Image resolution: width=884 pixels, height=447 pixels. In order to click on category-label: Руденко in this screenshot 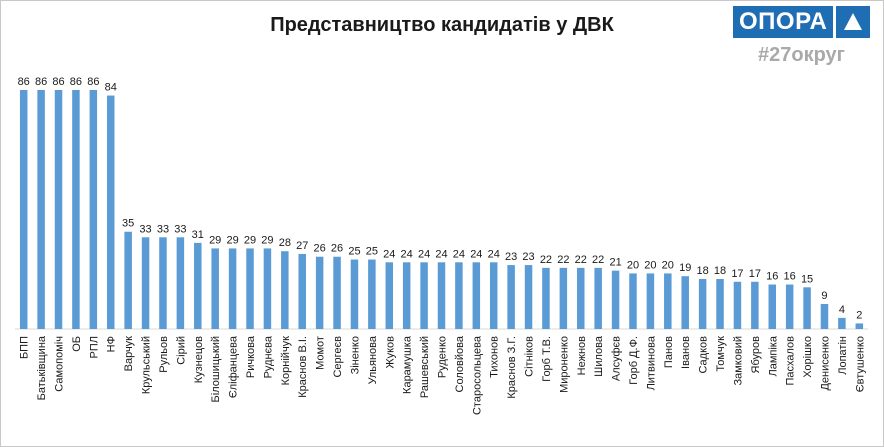, I will do `click(443, 357)`.